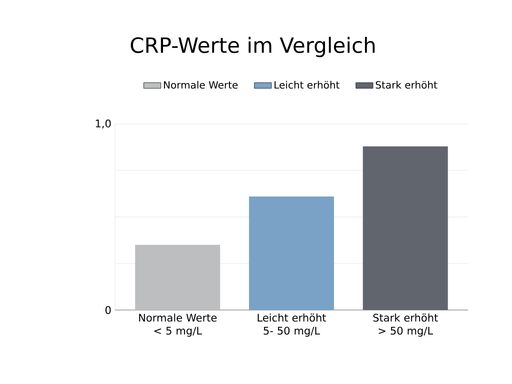  I want to click on x-tick-label: Stark erhöht > 50 mg/L, so click(405, 325).